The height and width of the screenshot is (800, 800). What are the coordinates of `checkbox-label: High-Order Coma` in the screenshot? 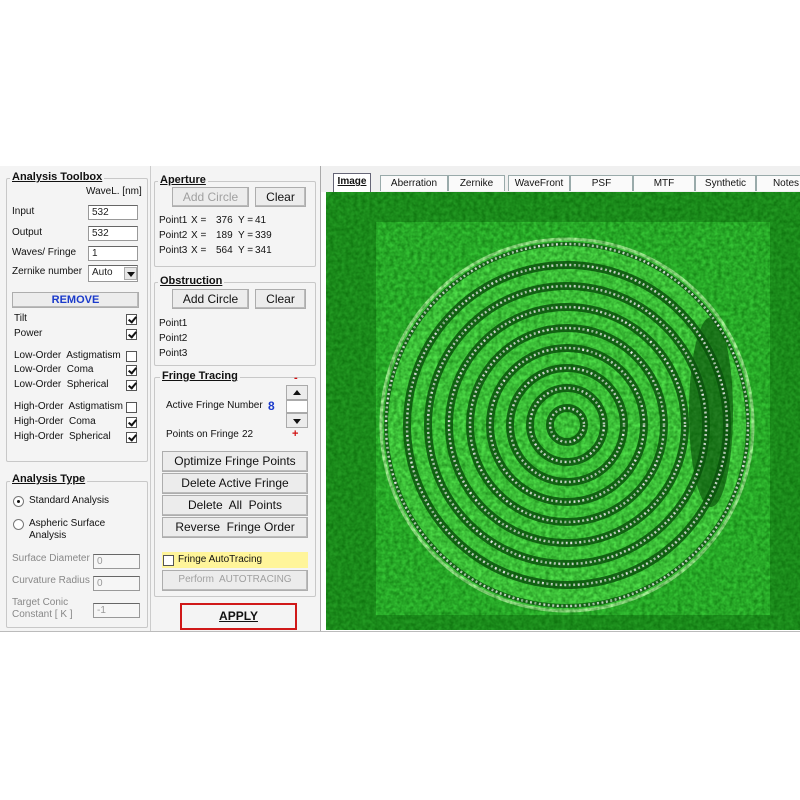 It's located at (55, 421).